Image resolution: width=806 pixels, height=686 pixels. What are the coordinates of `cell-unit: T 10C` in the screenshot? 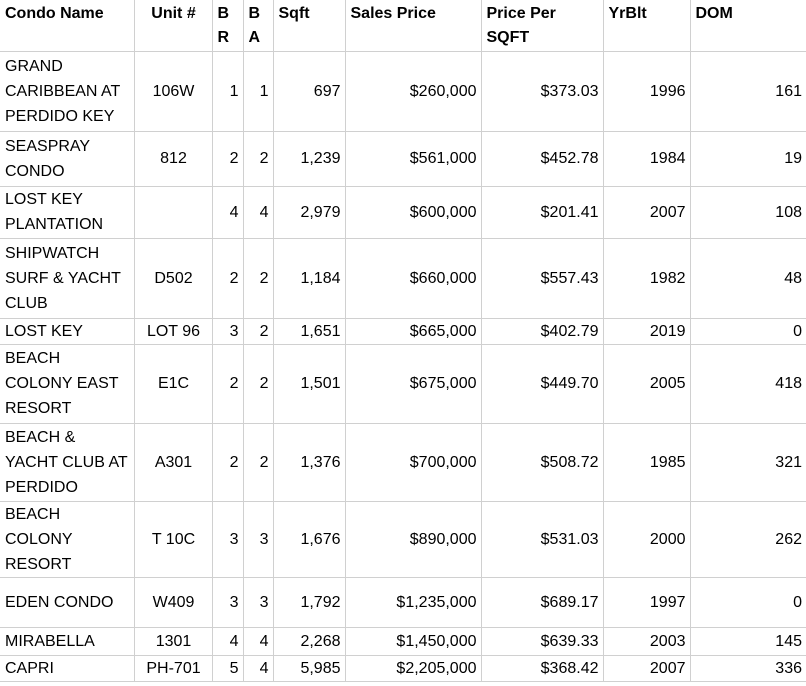 It's located at (173, 539).